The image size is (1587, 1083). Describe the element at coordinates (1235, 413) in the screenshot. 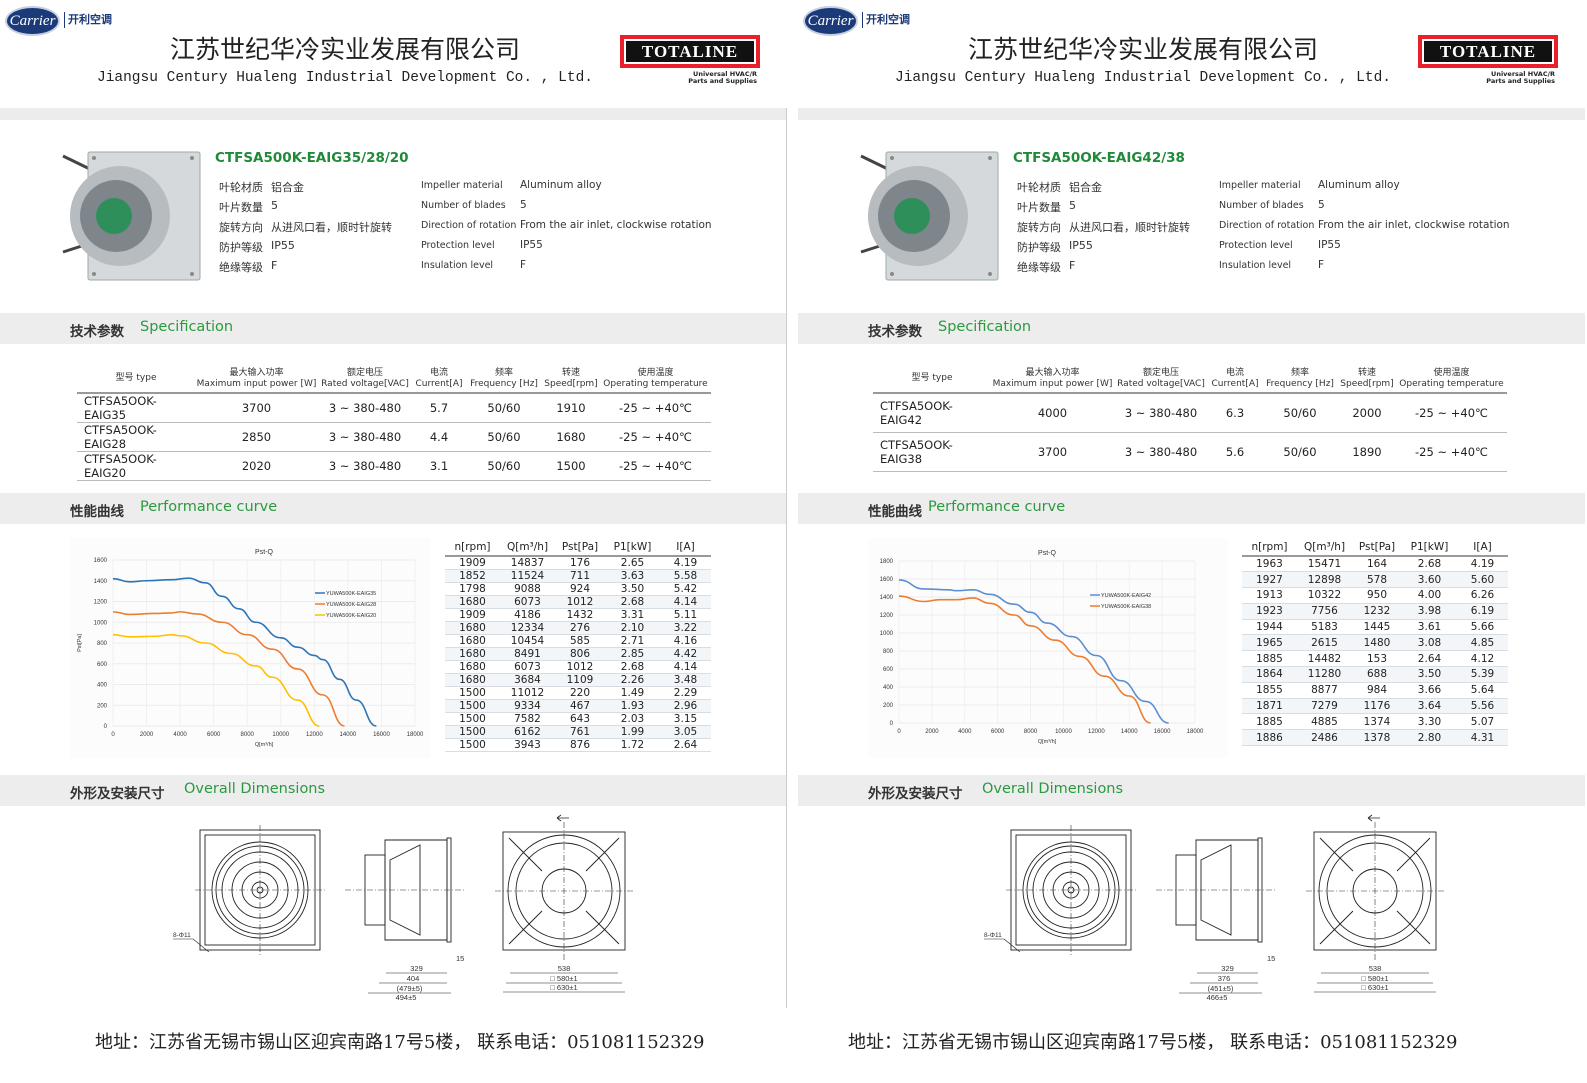

I see `spec-cell: 6.3` at that location.